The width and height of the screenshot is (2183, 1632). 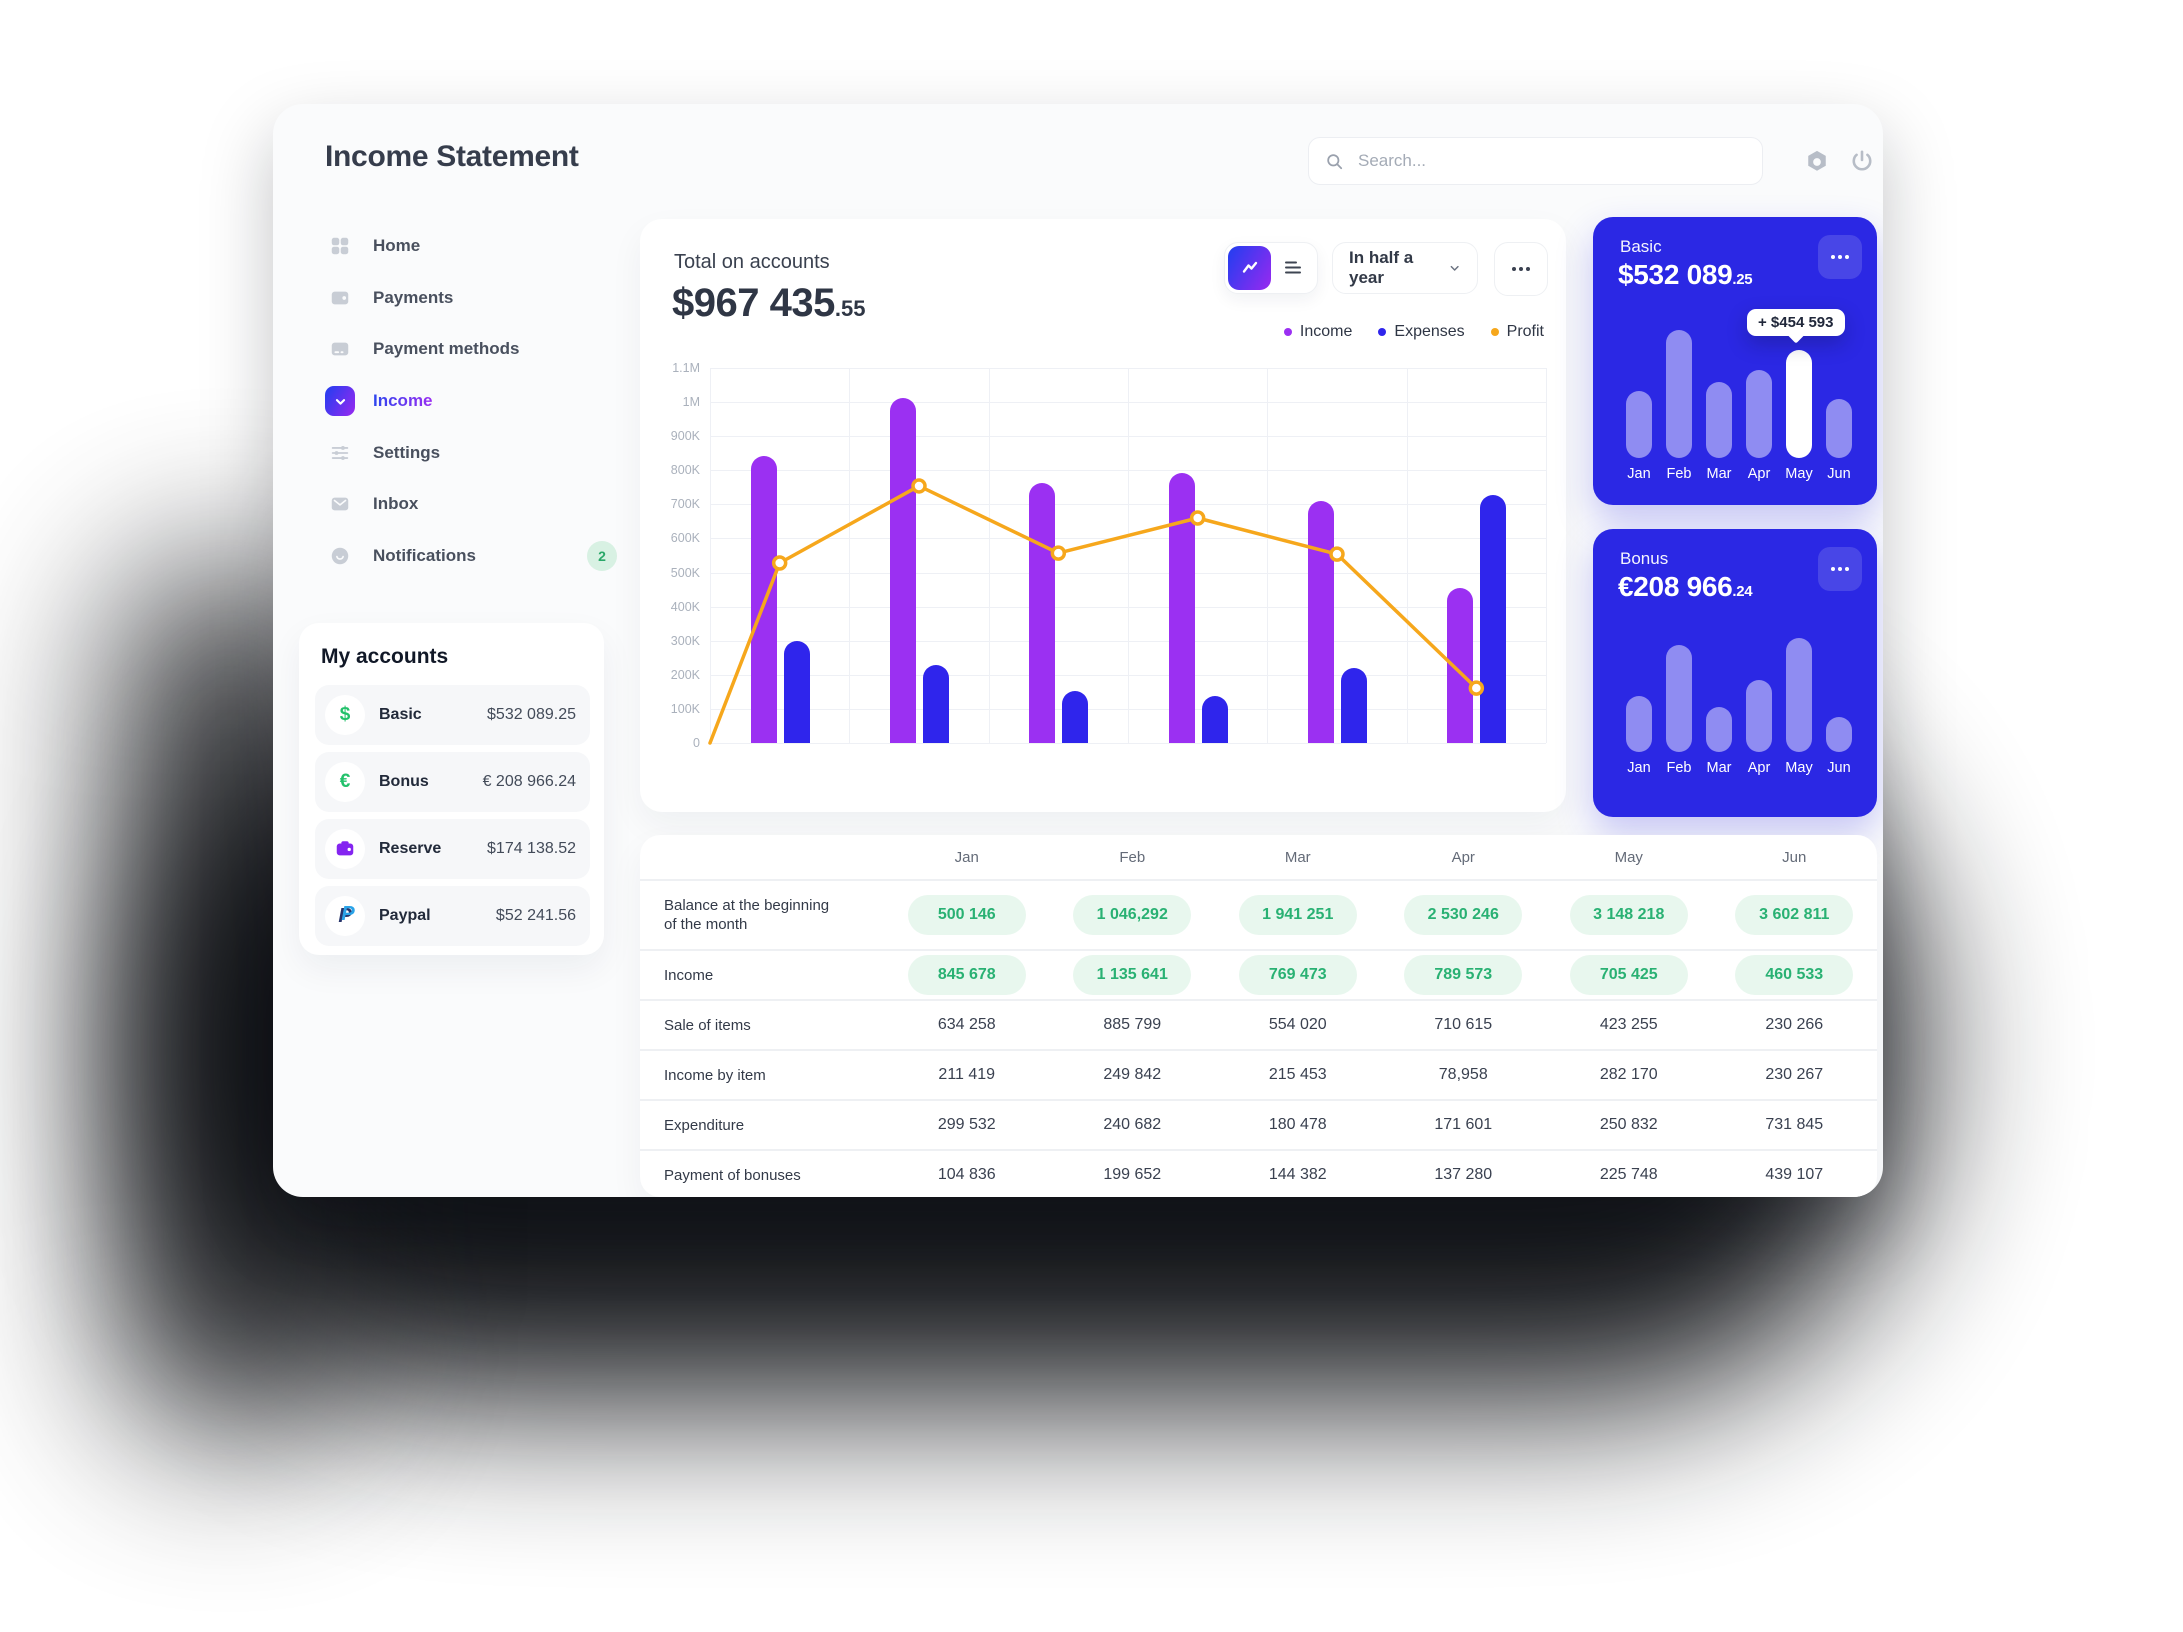 What do you see at coordinates (685, 436) in the screenshot?
I see `y-axis-label: 900K` at bounding box center [685, 436].